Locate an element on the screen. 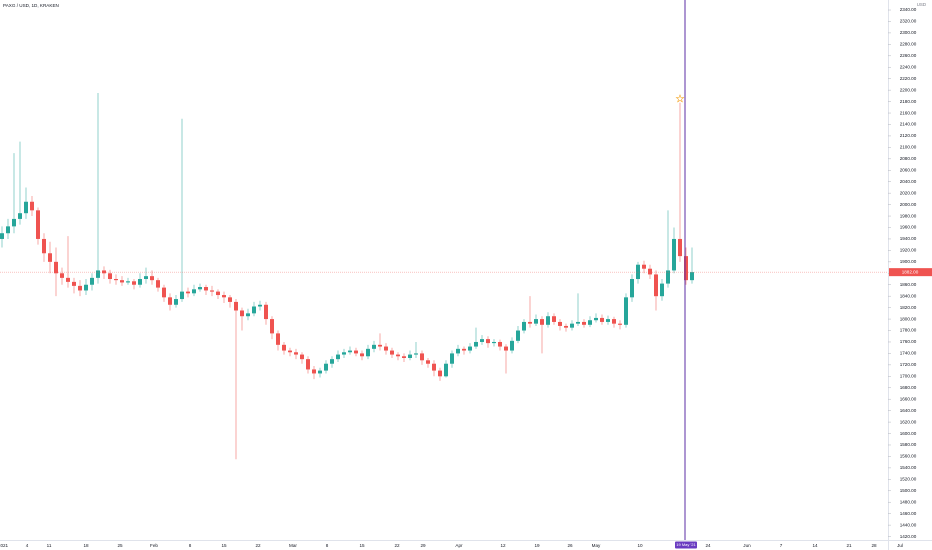 This screenshot has width=932, height=550. x-tick-label: May is located at coordinates (596, 545).